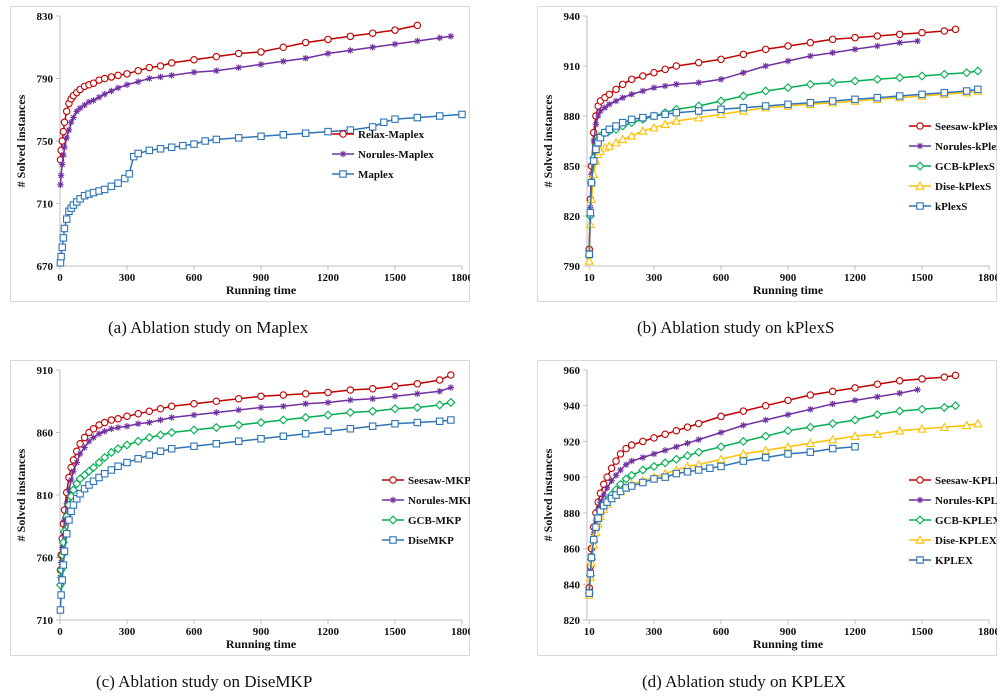 This screenshot has width=1005, height=700. I want to click on legend-label: Seesaw-MKP, so click(439, 481).